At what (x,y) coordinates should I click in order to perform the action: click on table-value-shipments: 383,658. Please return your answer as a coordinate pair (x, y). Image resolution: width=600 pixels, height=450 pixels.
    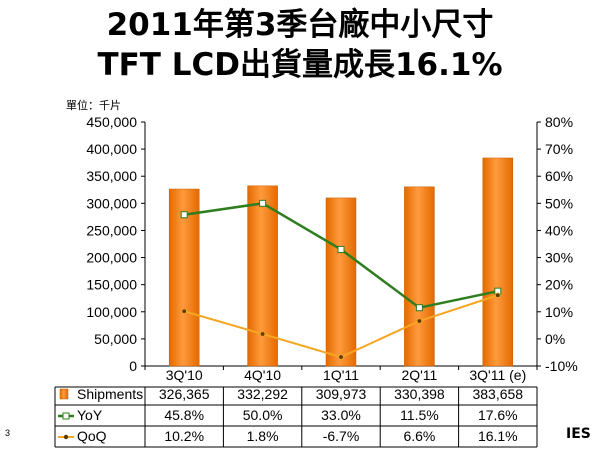
    Looking at the image, I should click on (497, 394).